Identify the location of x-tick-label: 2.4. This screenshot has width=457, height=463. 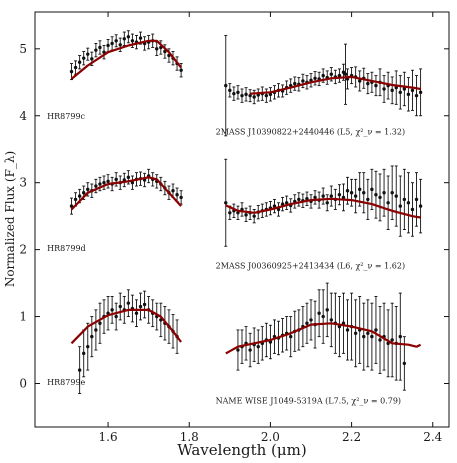
(432, 437).